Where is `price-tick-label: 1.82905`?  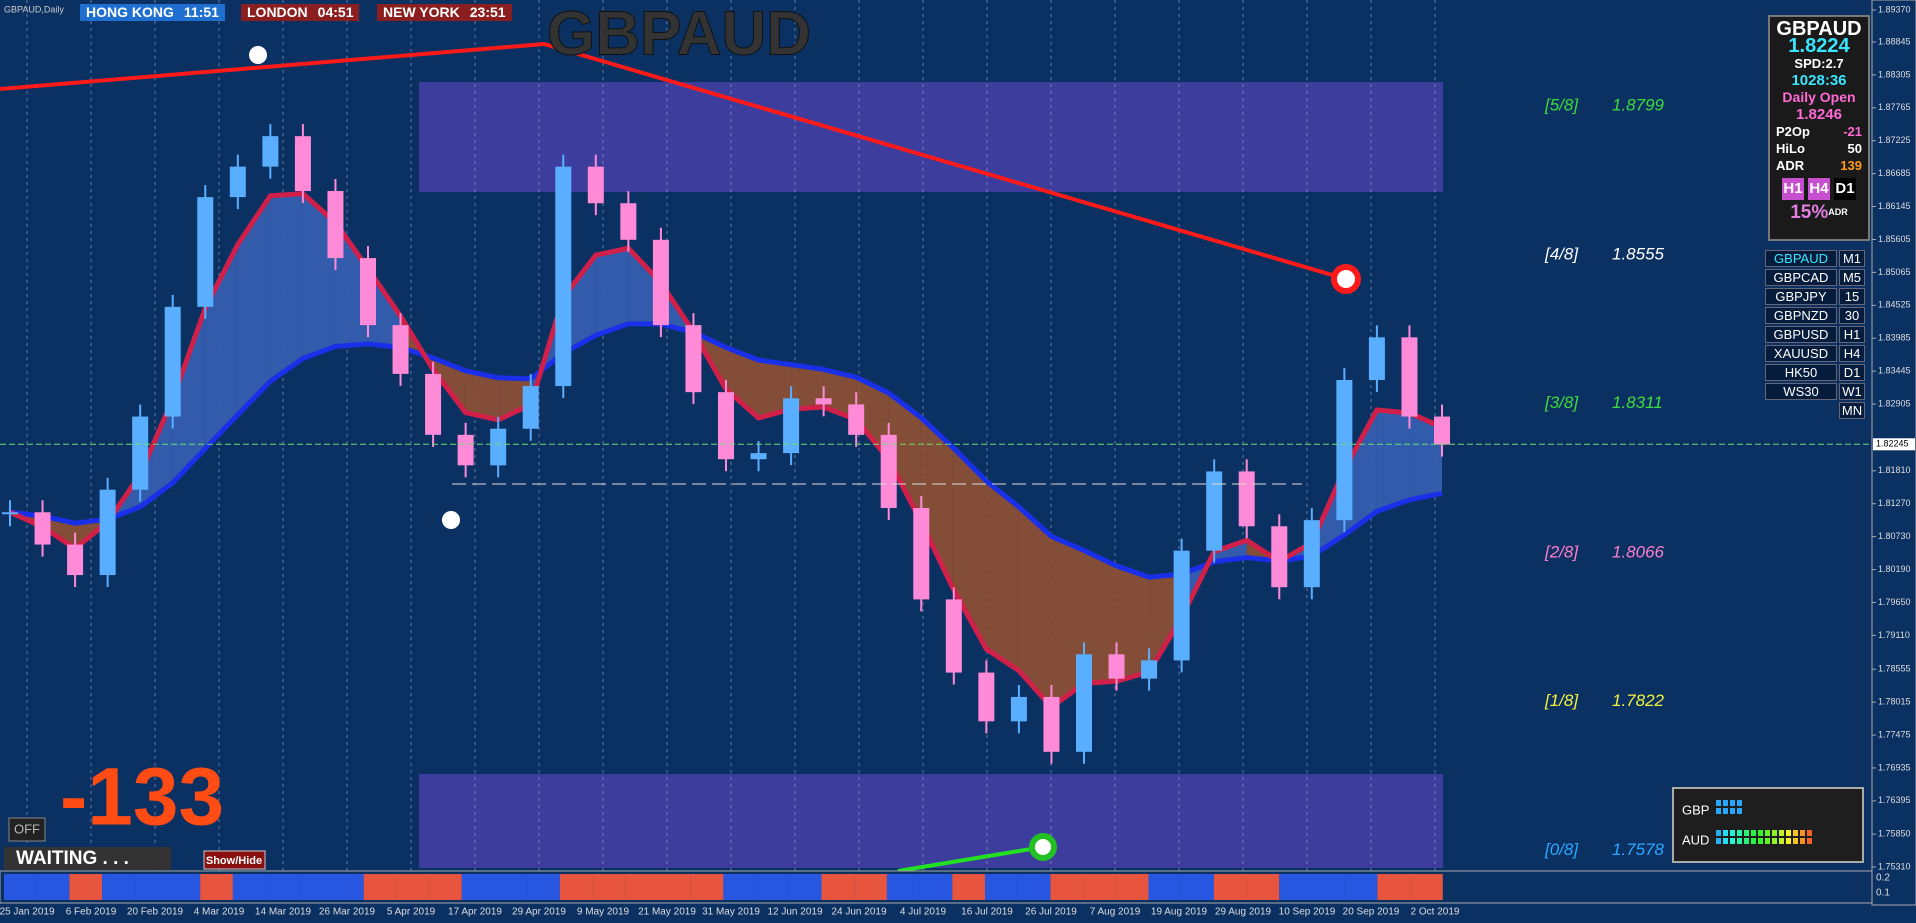 price-tick-label: 1.82905 is located at coordinates (1894, 403).